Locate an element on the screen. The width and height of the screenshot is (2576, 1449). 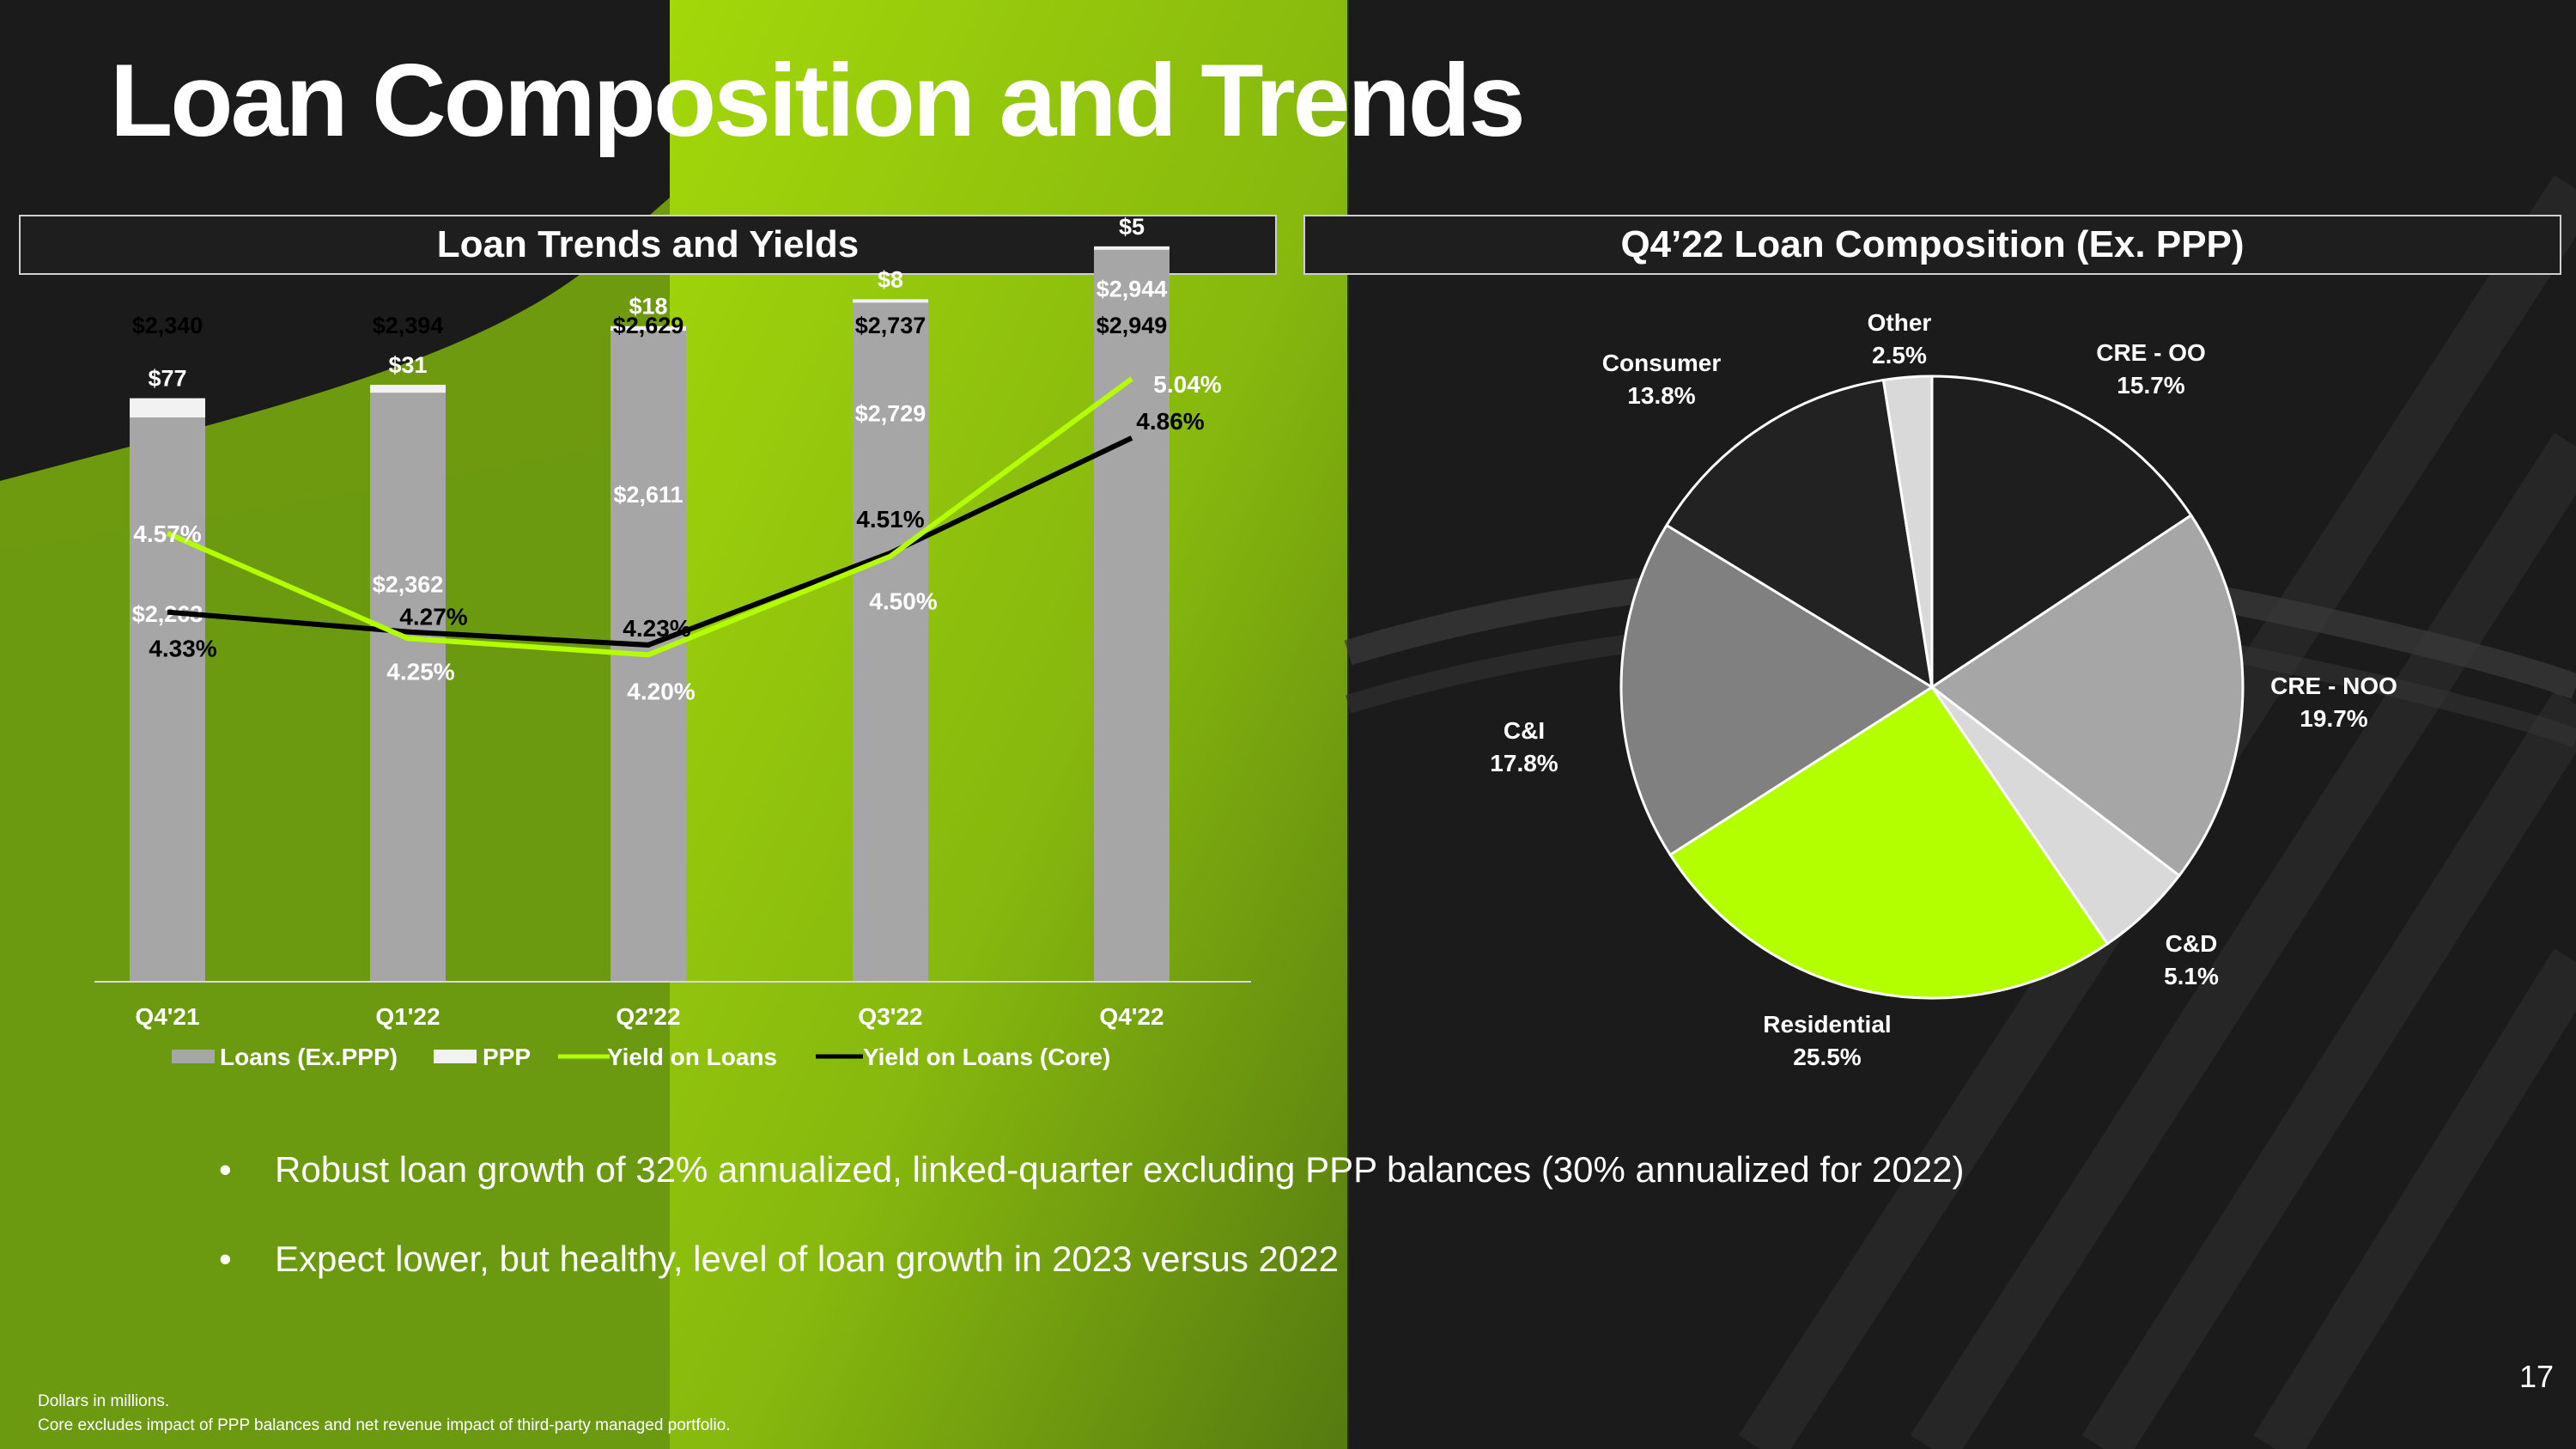
slice-pct: 25.5% is located at coordinates (1827, 1057).